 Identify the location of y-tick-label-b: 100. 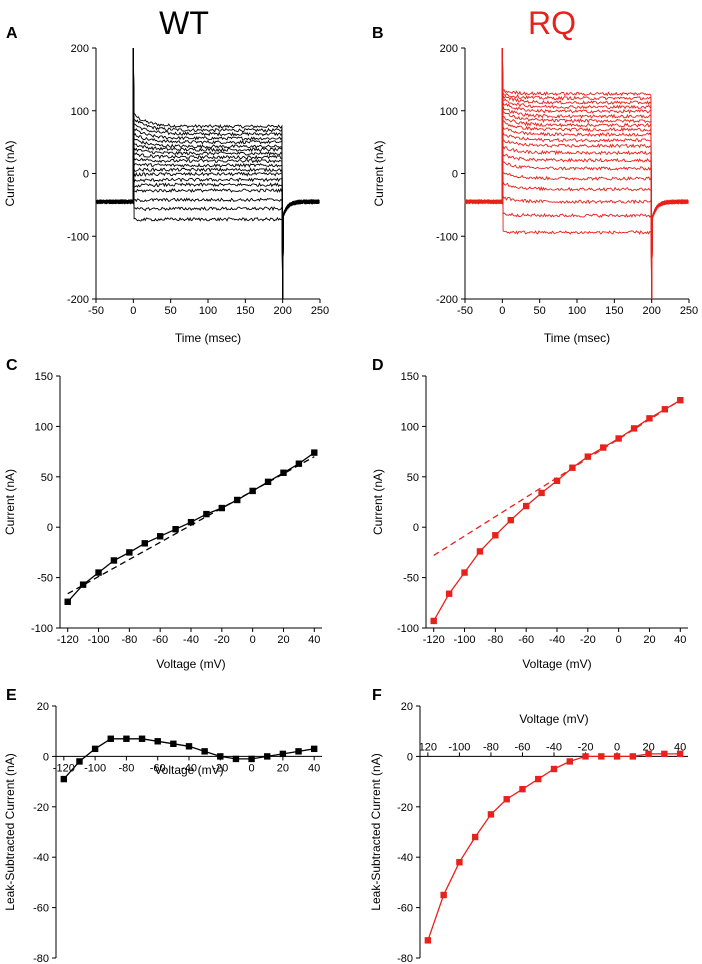
(449, 112).